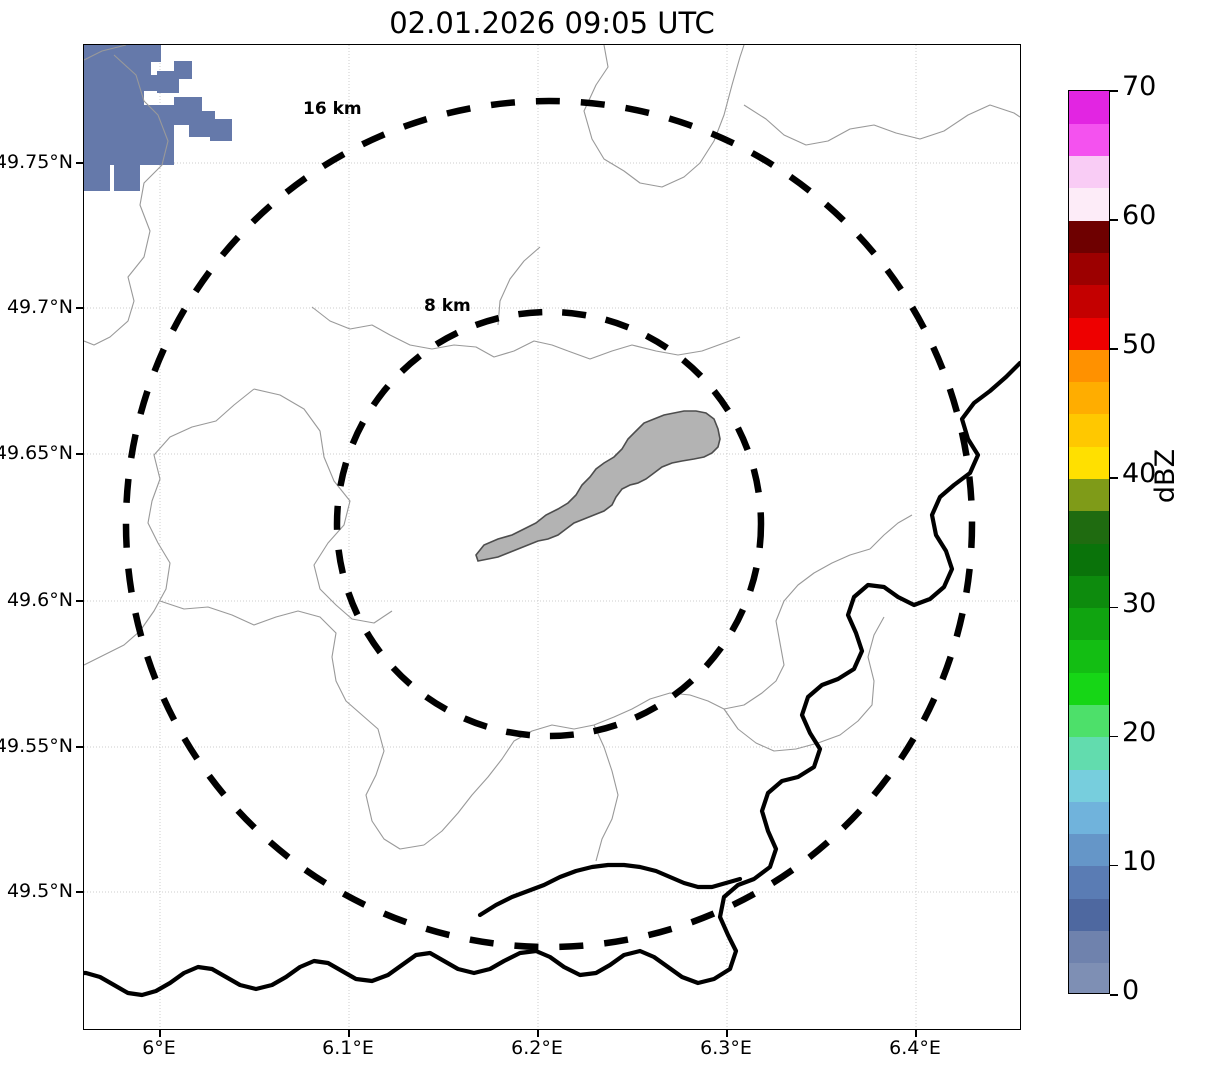  Describe the element at coordinates (598, 486) in the screenshot. I see `city-boundary-polygon` at that location.